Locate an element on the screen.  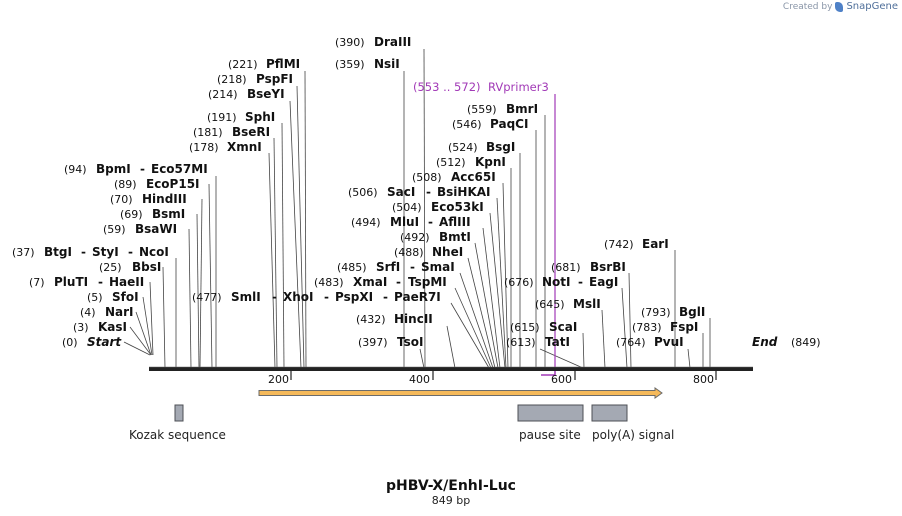
site-name-xmni: XmnI is located at coordinates (244, 147).